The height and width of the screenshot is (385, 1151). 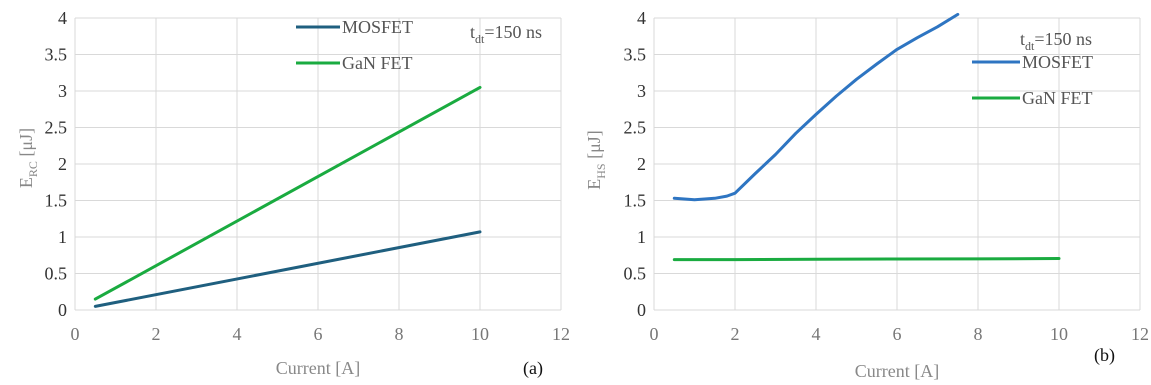 What do you see at coordinates (1104, 355) in the screenshot?
I see `panel-label: (b)` at bounding box center [1104, 355].